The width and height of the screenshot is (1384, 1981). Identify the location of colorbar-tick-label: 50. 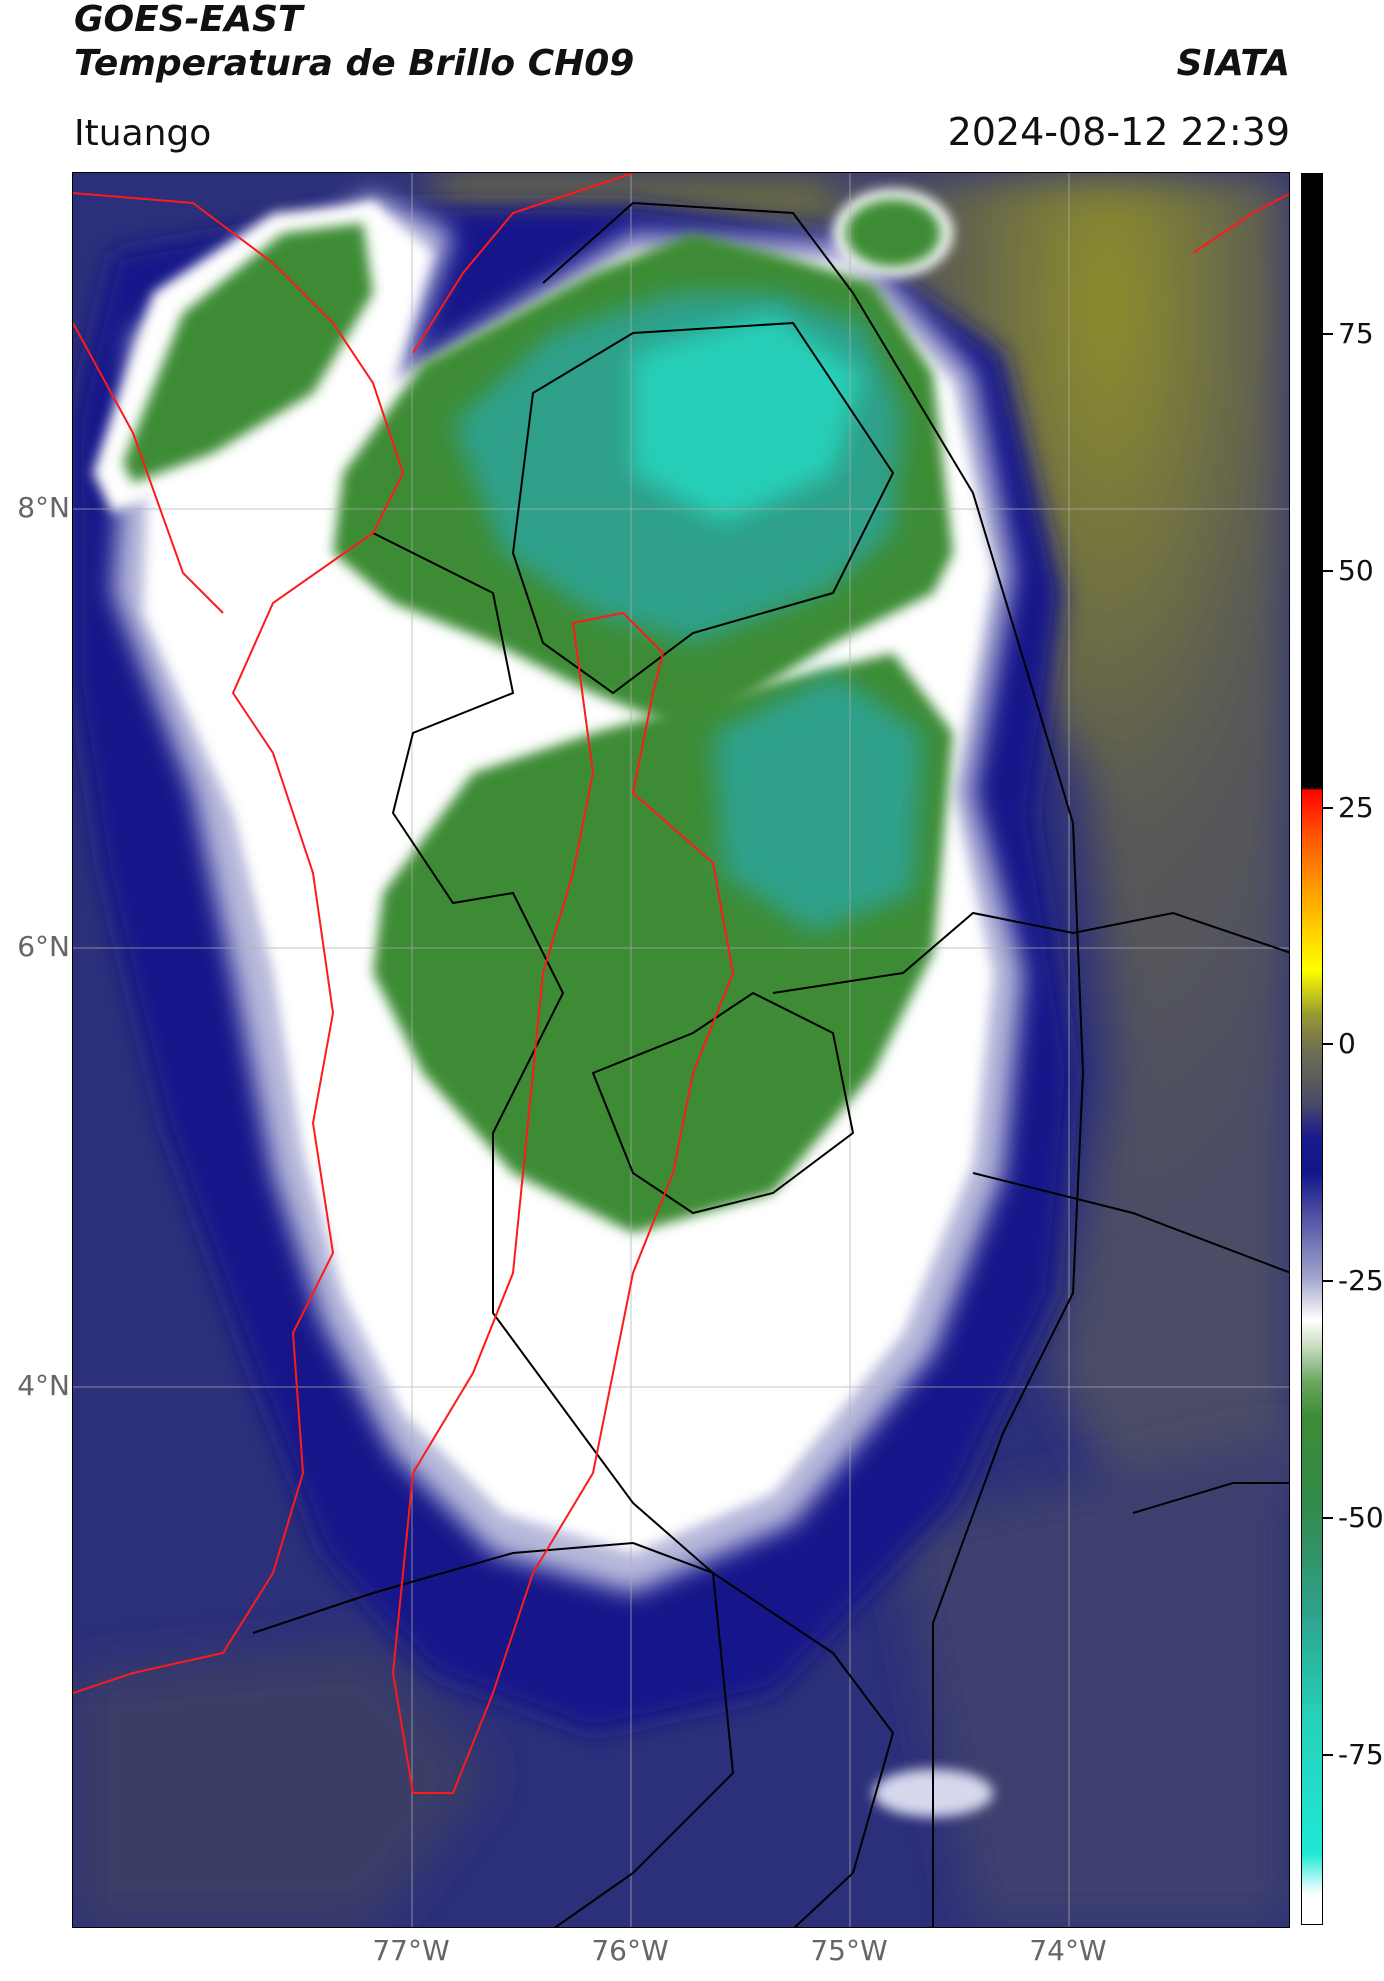
(1356, 570).